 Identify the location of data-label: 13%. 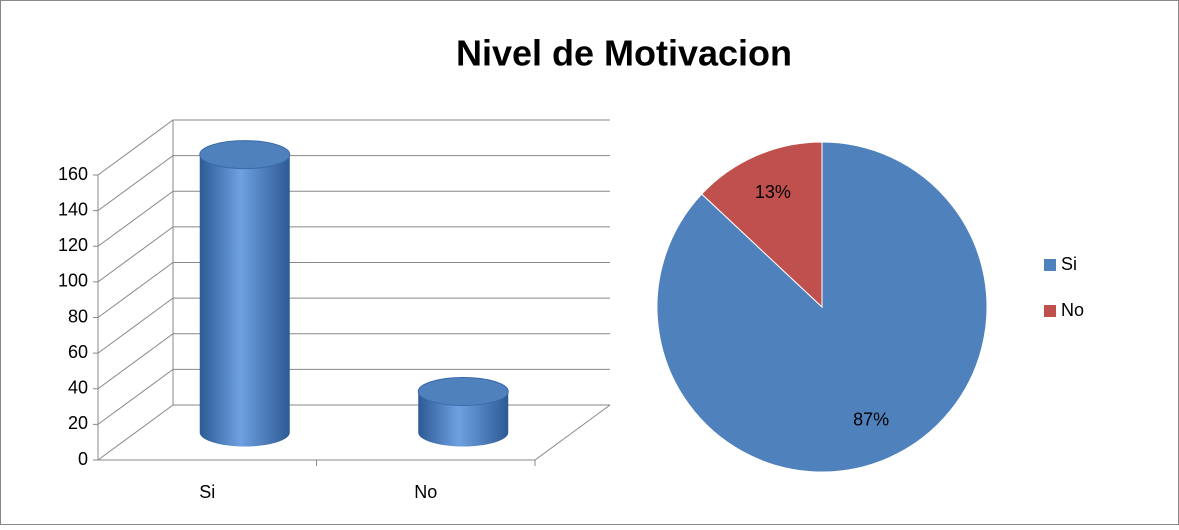
(773, 192).